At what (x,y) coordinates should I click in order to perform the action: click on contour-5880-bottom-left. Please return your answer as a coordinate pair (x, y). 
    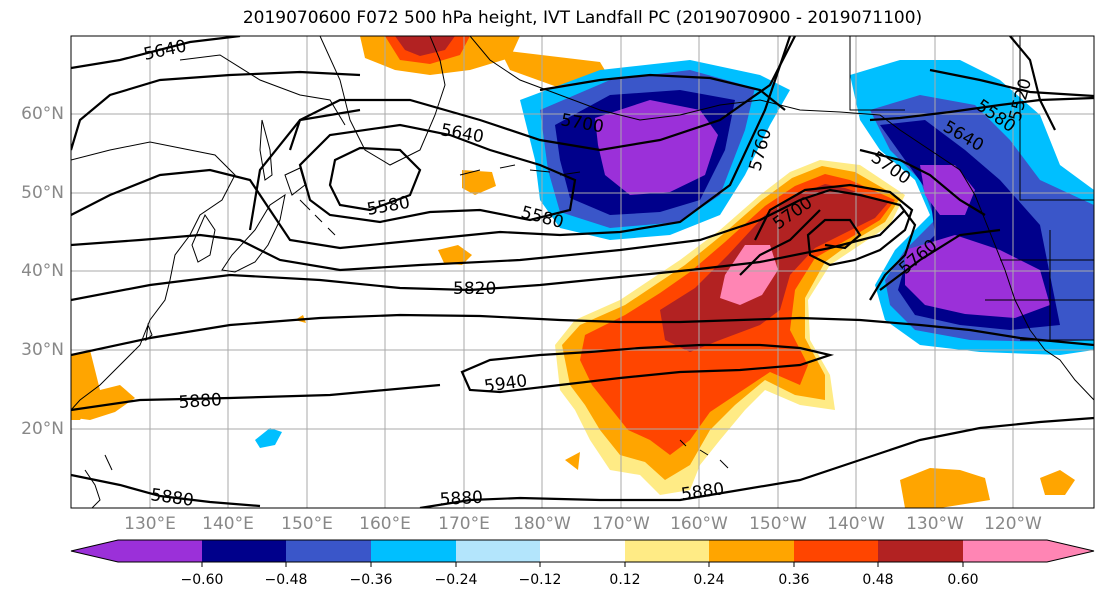
    Looking at the image, I should click on (166, 490).